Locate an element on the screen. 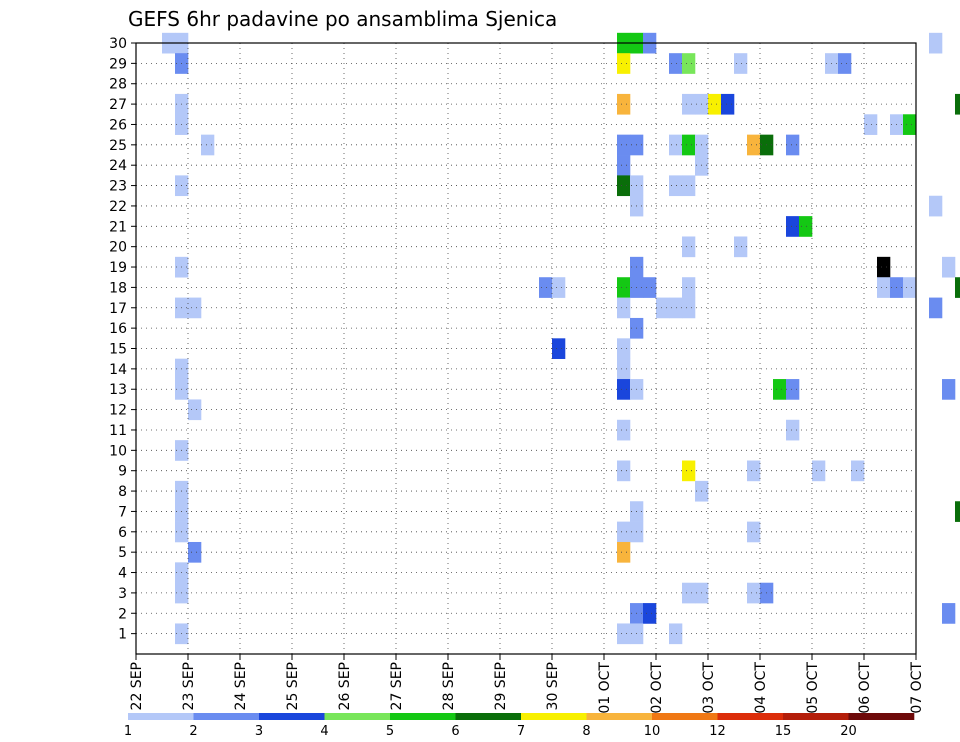 The width and height of the screenshot is (960, 742). x-tick-label: 06 OCT is located at coordinates (865, 688).